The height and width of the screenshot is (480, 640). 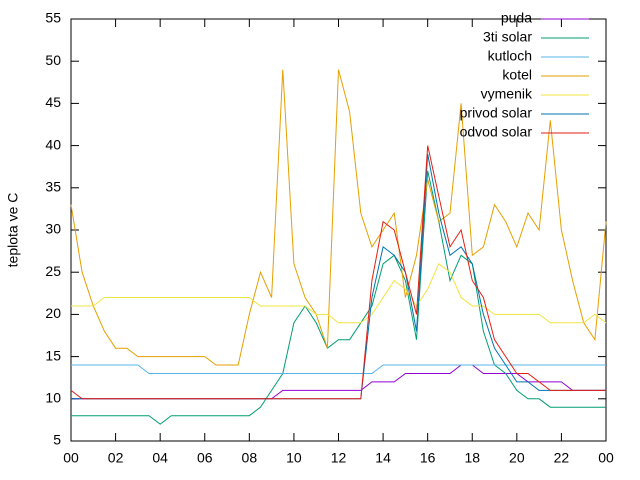 I want to click on x-tick-label: 20, so click(x=517, y=458).